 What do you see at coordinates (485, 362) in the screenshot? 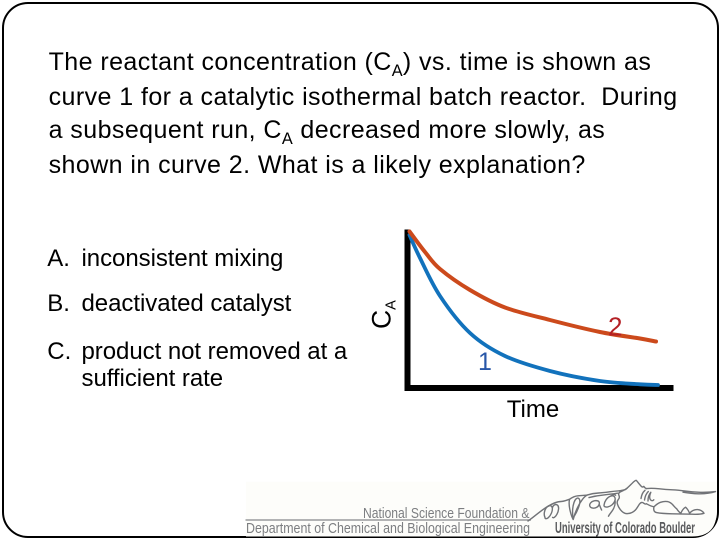
I see `svg-text: 1` at bounding box center [485, 362].